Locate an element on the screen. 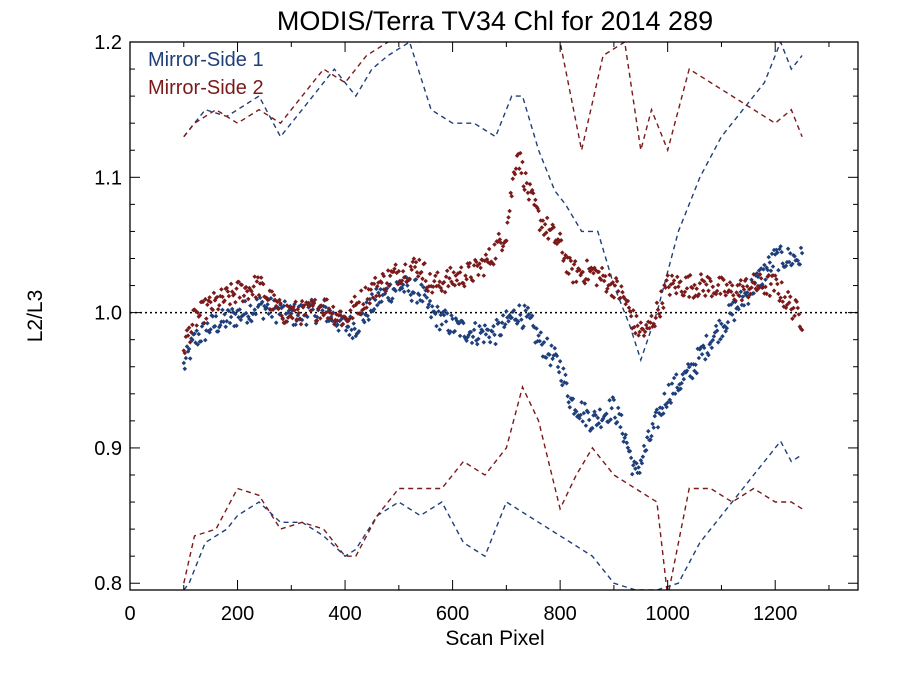 The image size is (900, 675). legend-mirror-side-1: Mirror-Side 1 is located at coordinates (206, 60).